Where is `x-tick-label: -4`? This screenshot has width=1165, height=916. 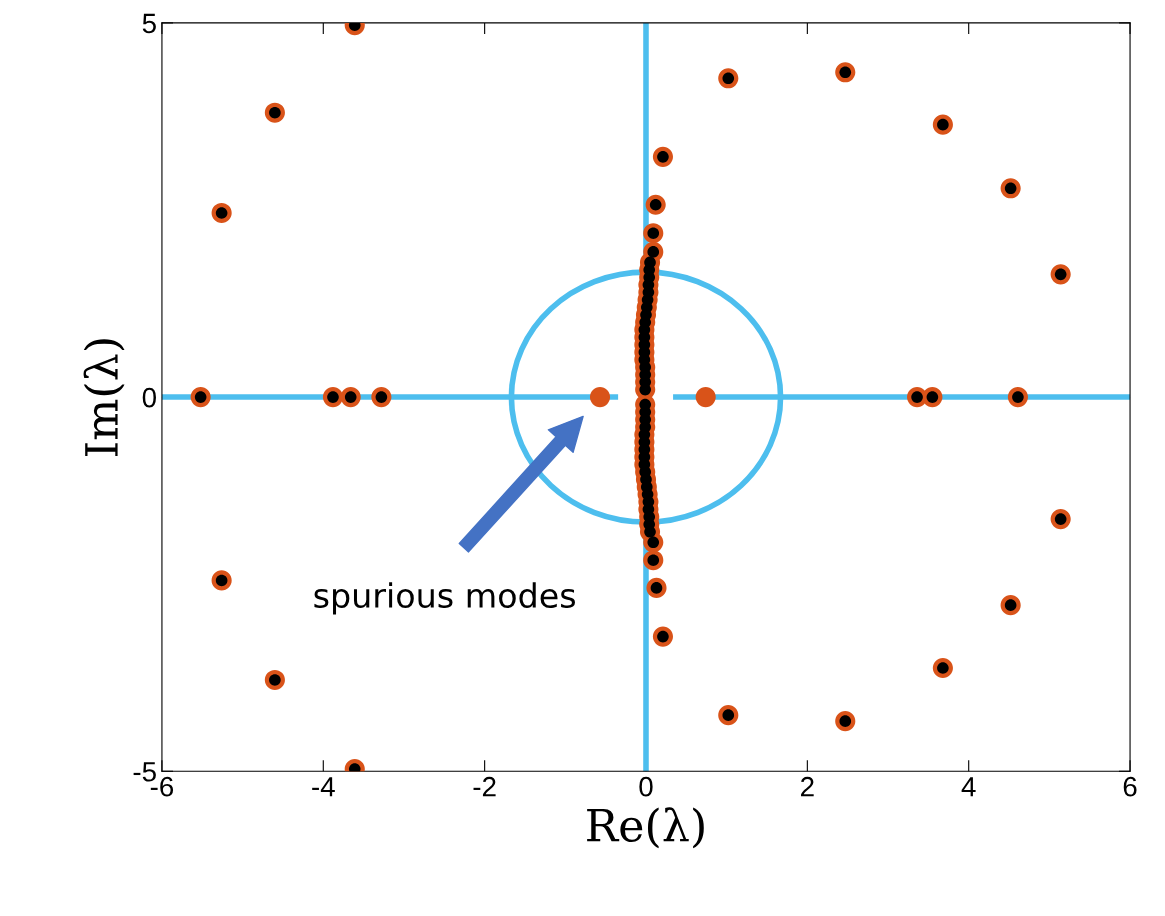 x-tick-label: -4 is located at coordinates (323, 787).